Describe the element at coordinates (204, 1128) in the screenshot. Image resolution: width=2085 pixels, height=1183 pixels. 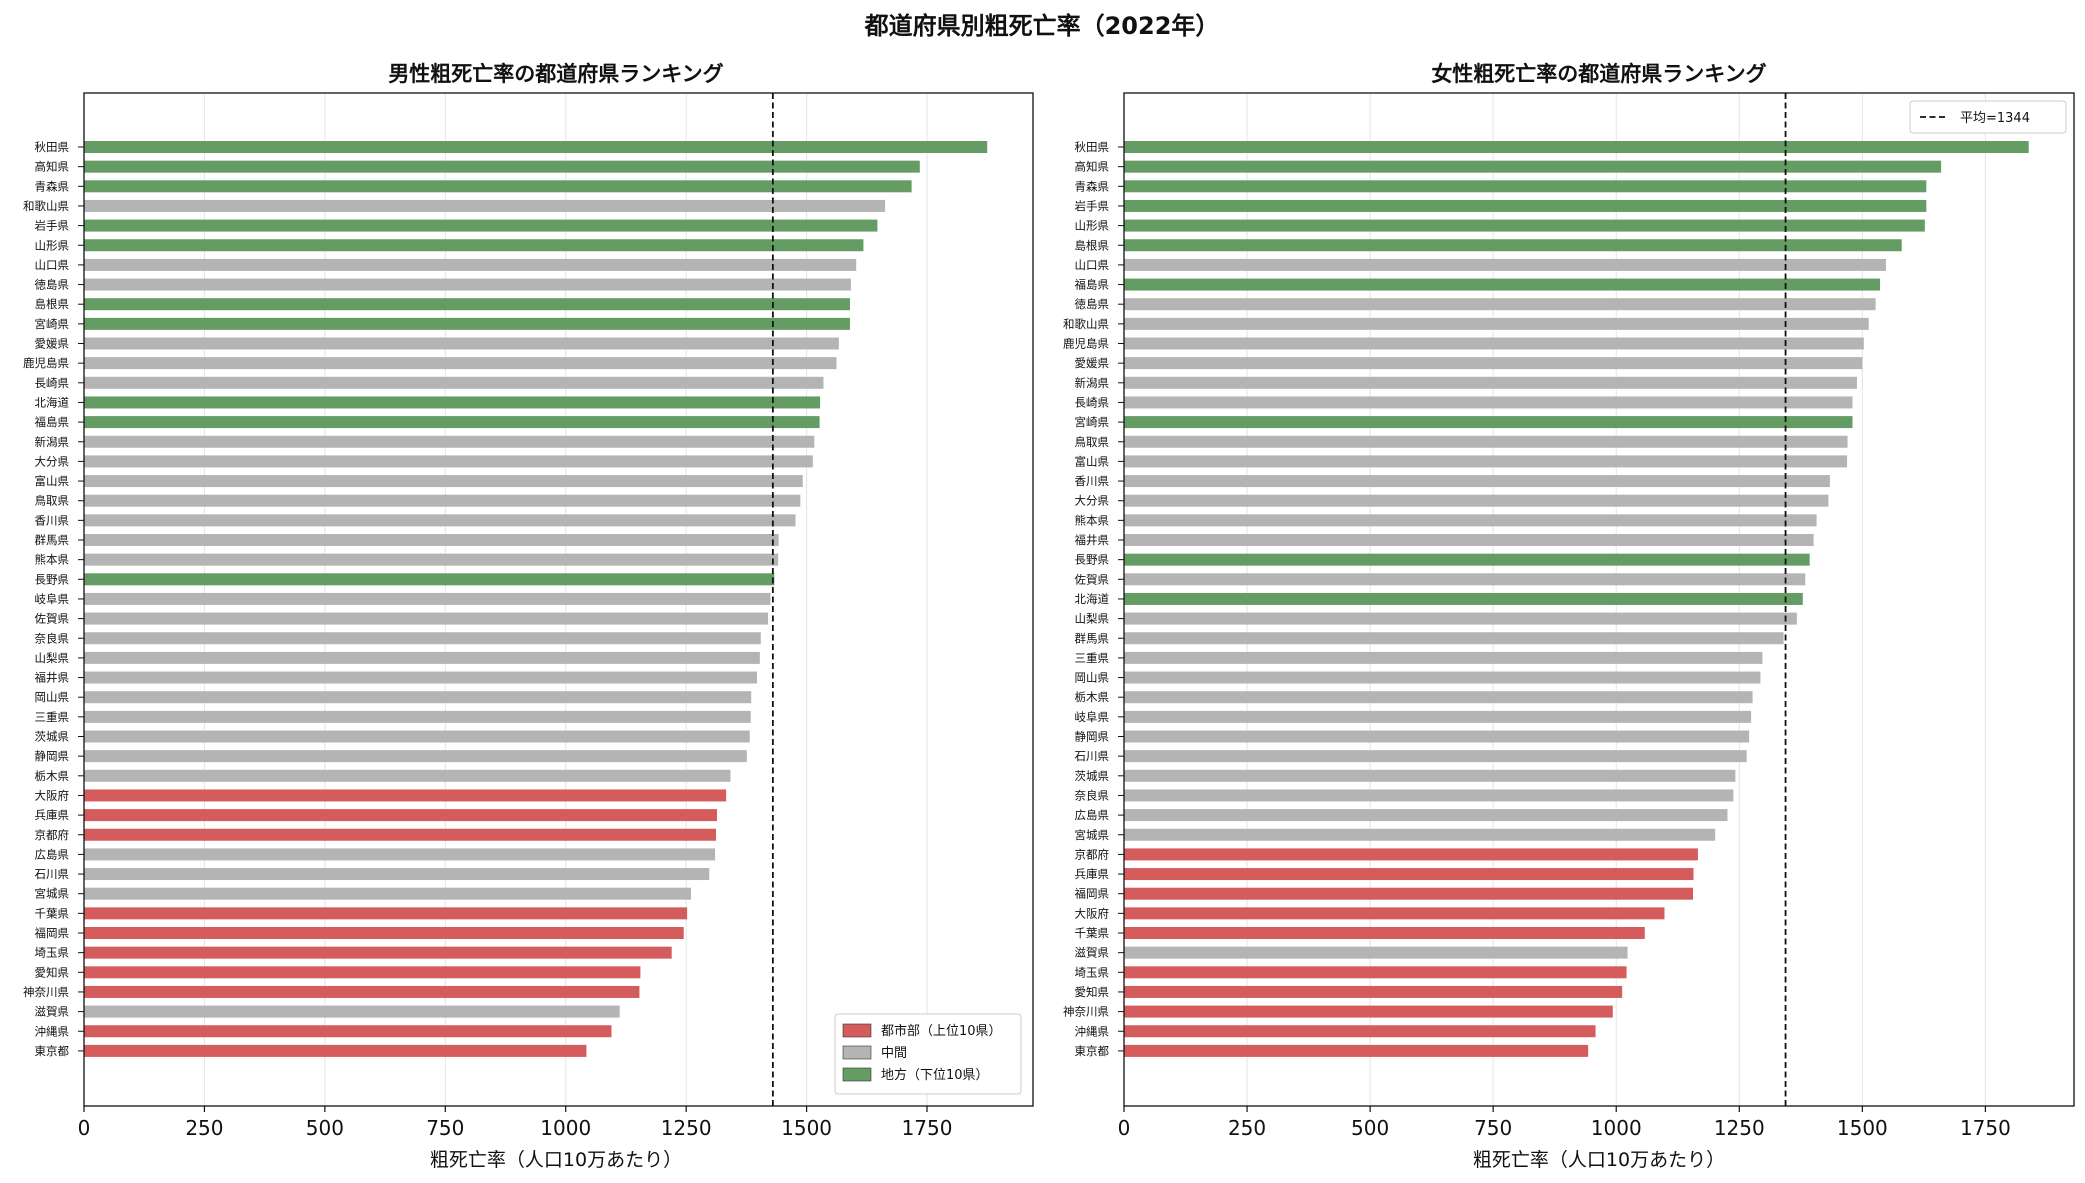
I see `male-x-tick-label: 250` at that location.